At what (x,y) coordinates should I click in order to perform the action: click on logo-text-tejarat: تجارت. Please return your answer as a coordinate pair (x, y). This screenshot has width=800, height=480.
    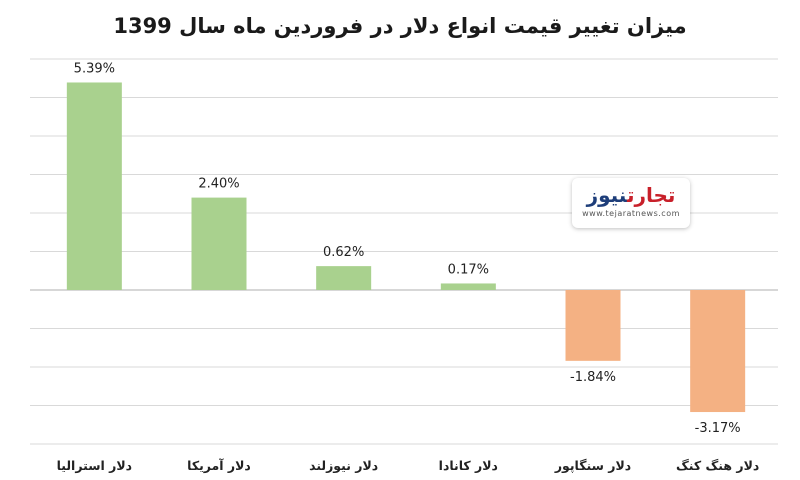
    Looking at the image, I should click on (651, 195).